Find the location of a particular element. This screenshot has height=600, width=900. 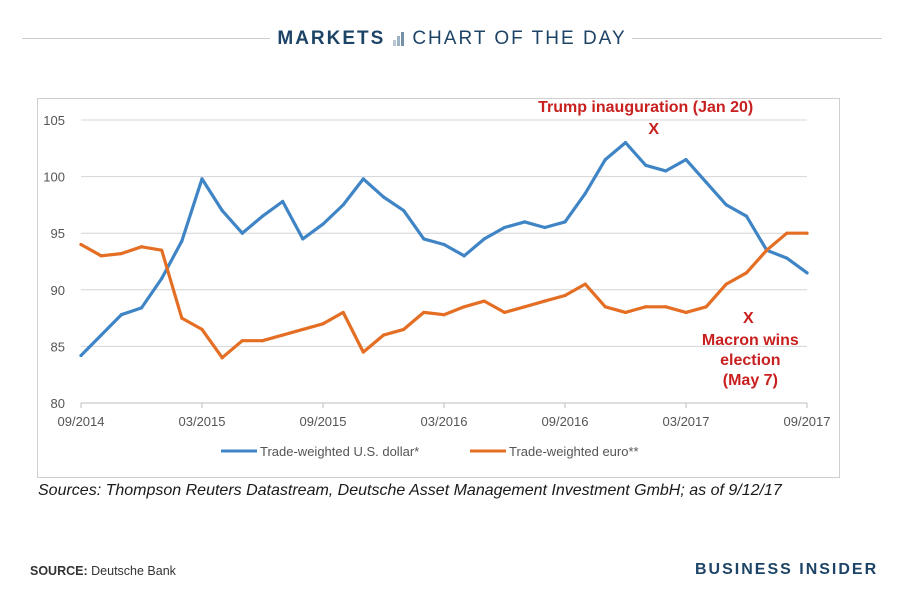

x-tick-label: 09/2014 is located at coordinates (81, 421).